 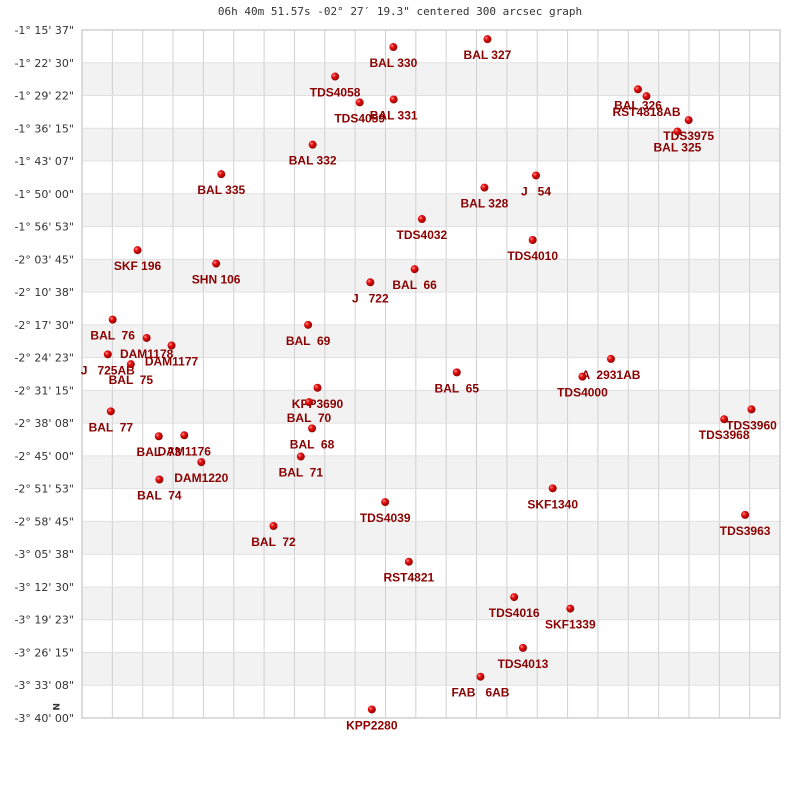 I want to click on y-tick-label: -2° 58' 45", so click(x=44, y=521).